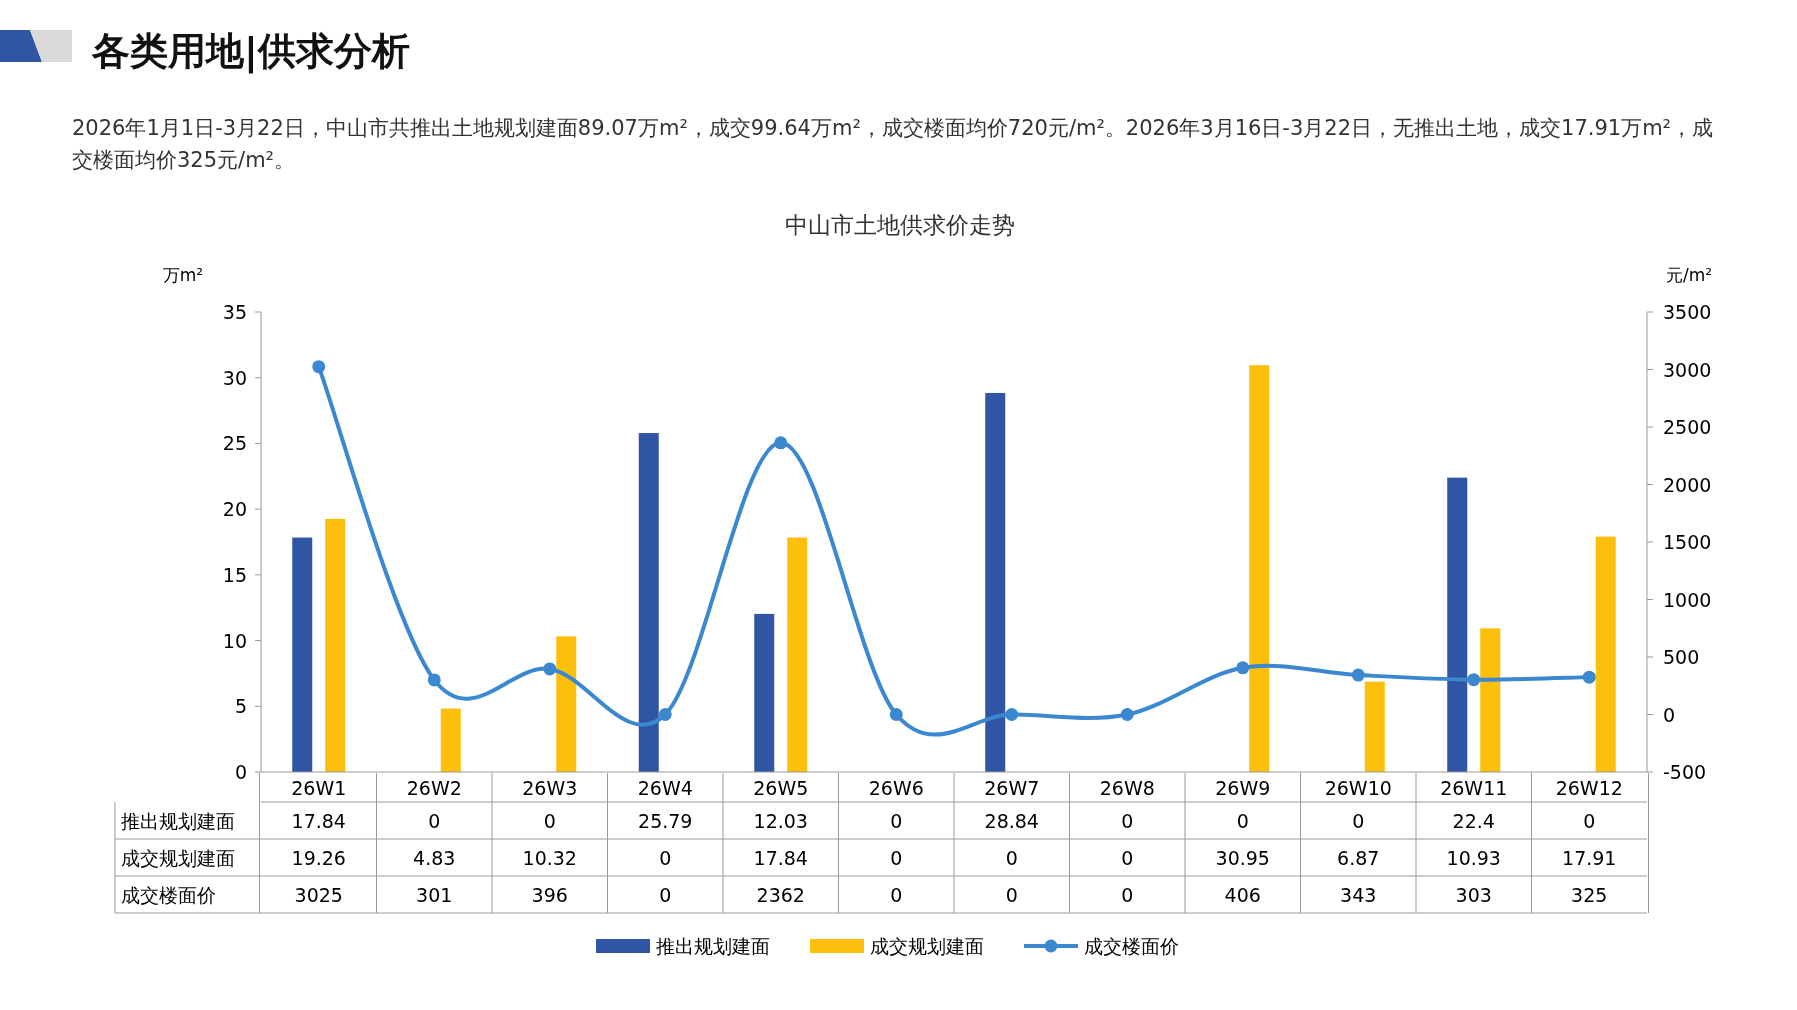 The width and height of the screenshot is (1797, 1010). What do you see at coordinates (250, 51) in the screenshot?
I see `text: 各类用地|供求分析` at bounding box center [250, 51].